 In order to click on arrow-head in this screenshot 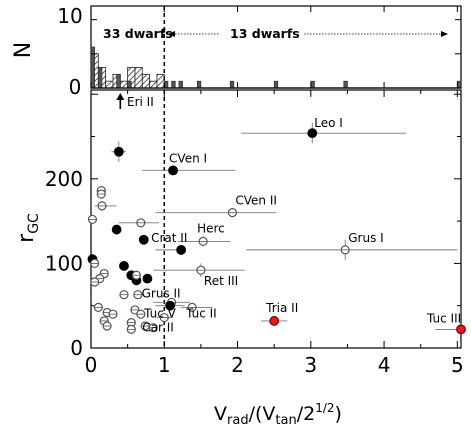, I will do `click(120, 96)`.